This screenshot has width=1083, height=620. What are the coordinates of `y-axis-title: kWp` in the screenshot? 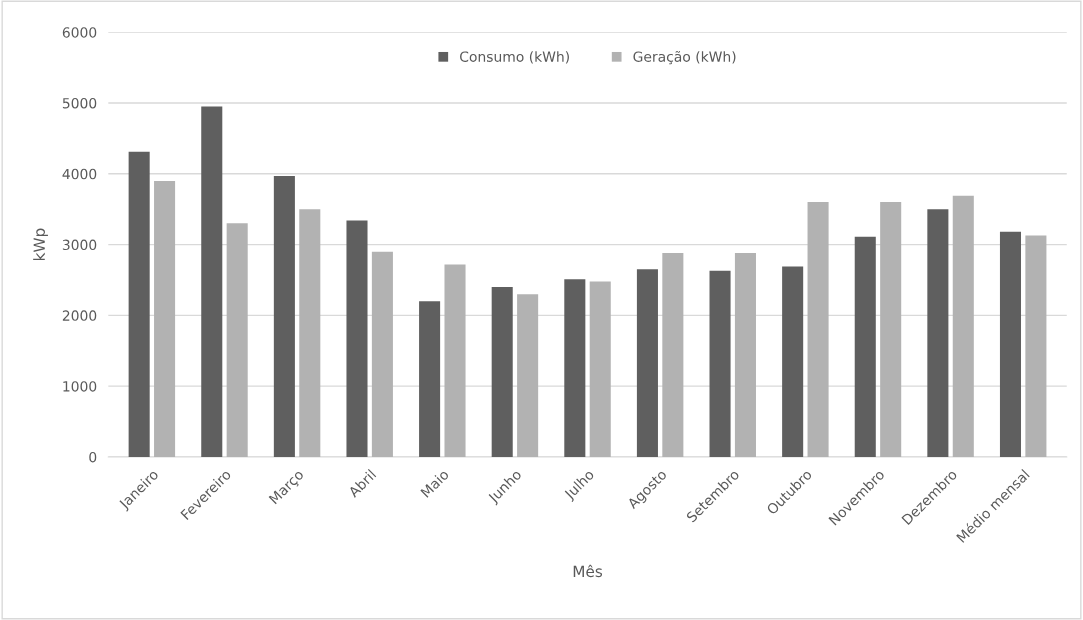 It's located at (40, 244).